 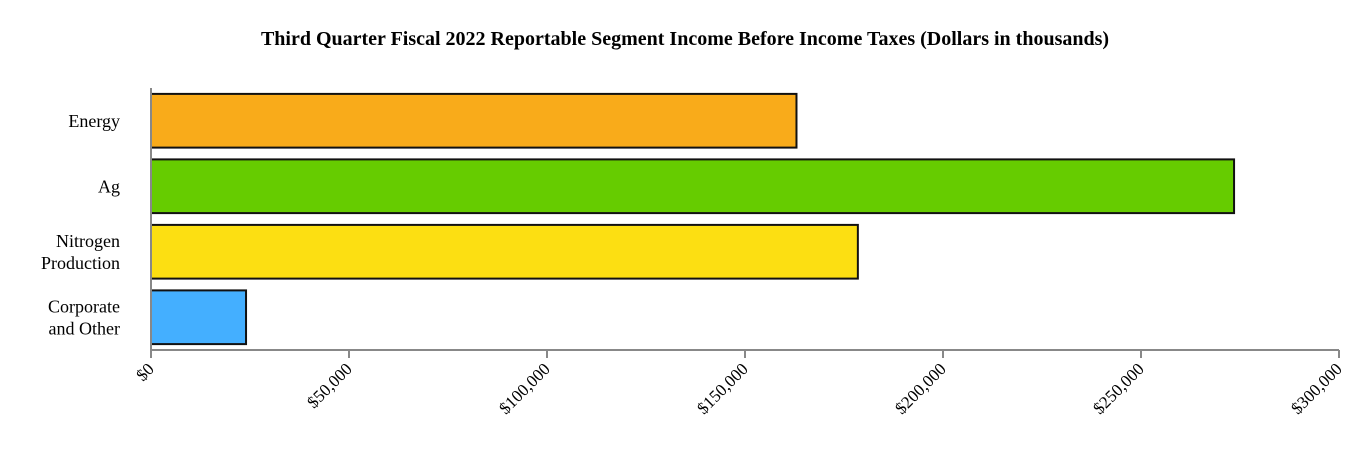 What do you see at coordinates (722, 388) in the screenshot?
I see `x-tick-label: $150,000` at bounding box center [722, 388].